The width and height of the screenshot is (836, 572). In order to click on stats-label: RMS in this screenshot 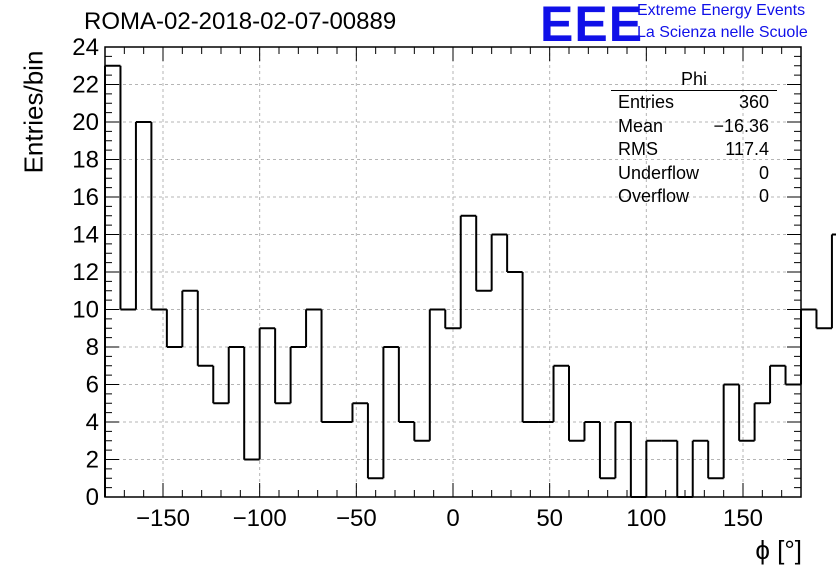, I will do `click(638, 149)`.